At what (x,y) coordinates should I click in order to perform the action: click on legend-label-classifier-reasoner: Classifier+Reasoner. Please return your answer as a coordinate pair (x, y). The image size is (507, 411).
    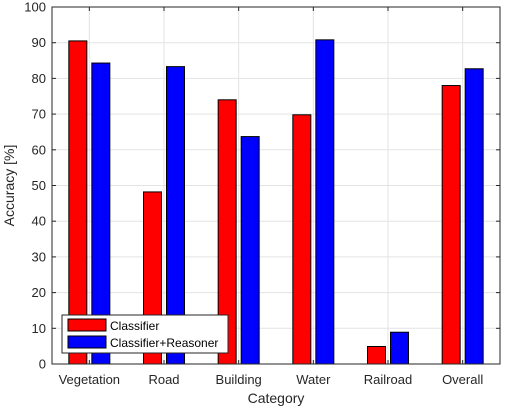
    Looking at the image, I should click on (164, 343).